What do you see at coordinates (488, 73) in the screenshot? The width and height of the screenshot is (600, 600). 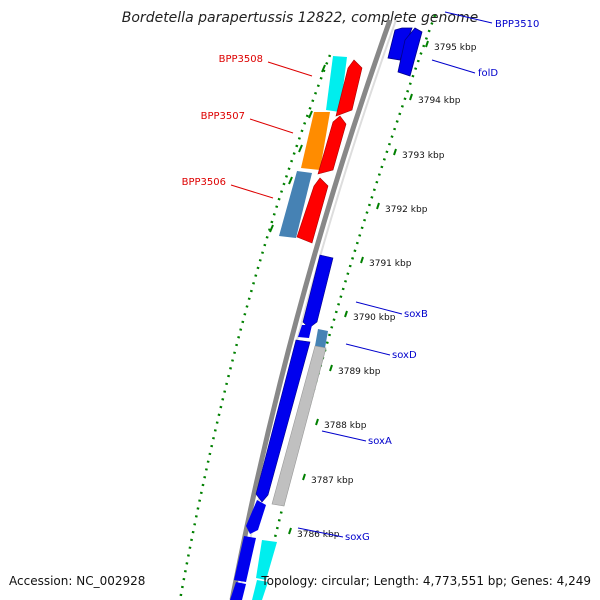 I see `gene-label-fold: folD` at bounding box center [488, 73].